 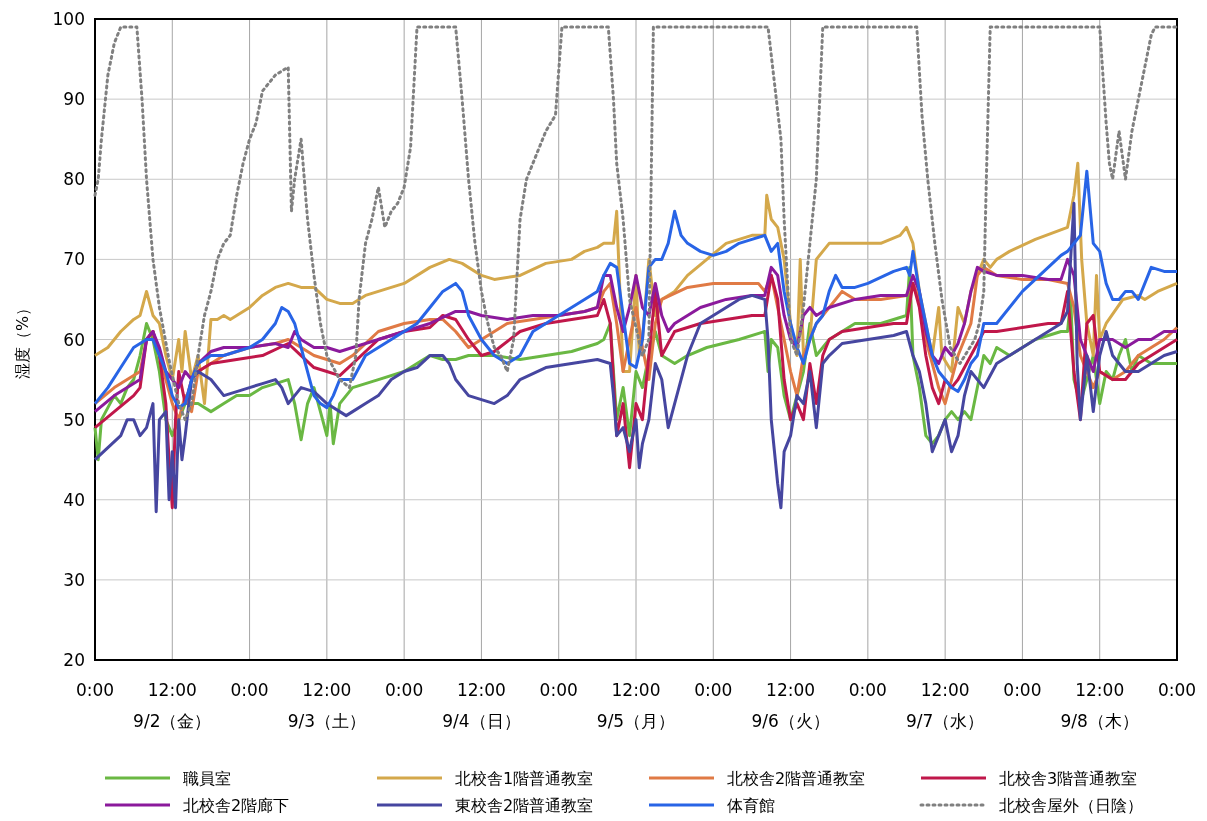 I want to click on x-tick-label: 12:00 9/7（水）, so click(x=945, y=705).